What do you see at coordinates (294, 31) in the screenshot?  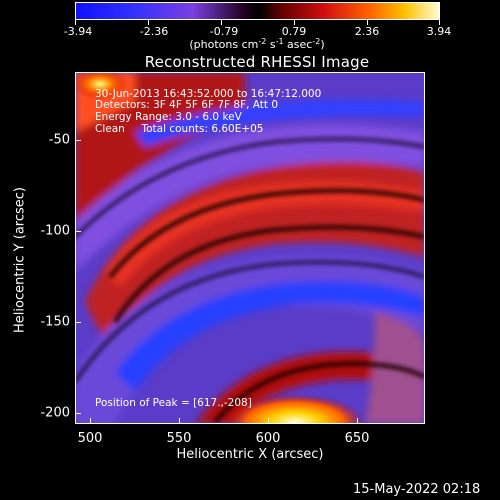 I see `colorbar-tick-label: 0.79` at bounding box center [294, 31].